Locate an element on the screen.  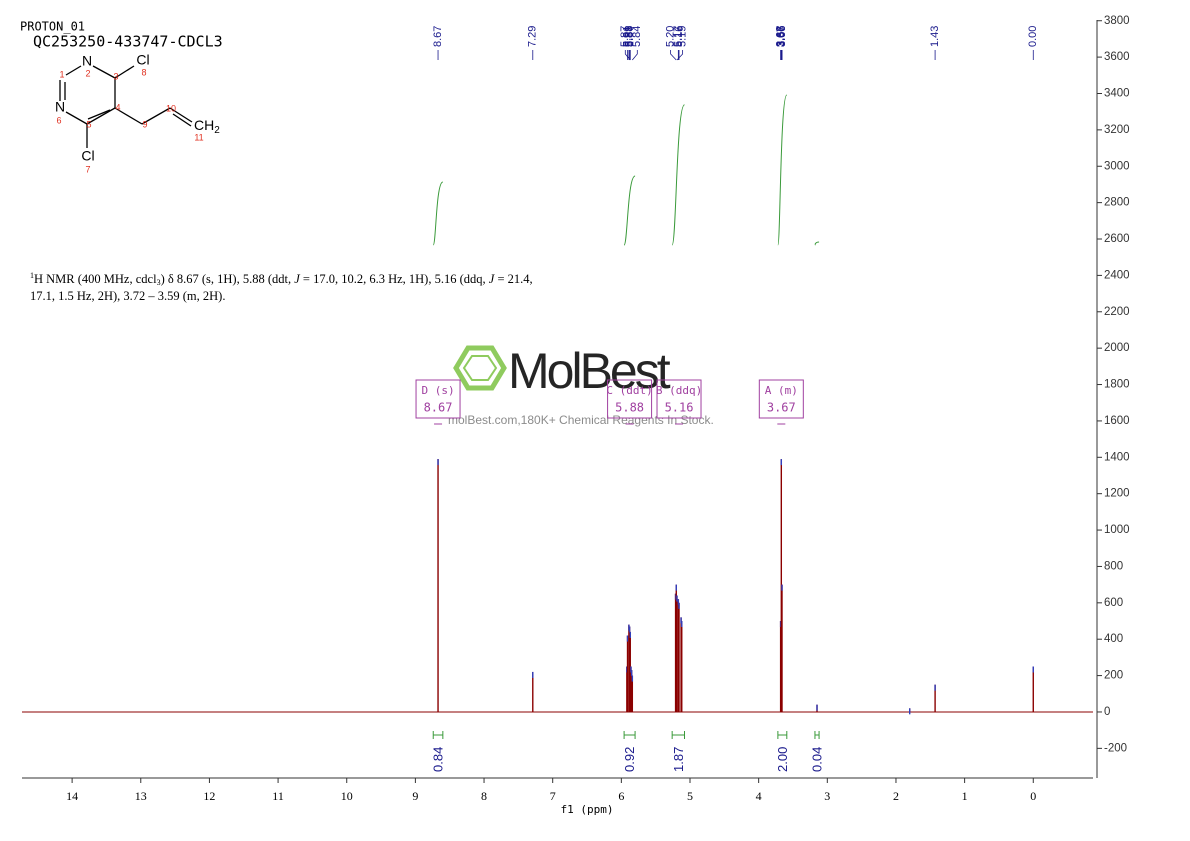
atom-number: 1 is located at coordinates (61, 74).